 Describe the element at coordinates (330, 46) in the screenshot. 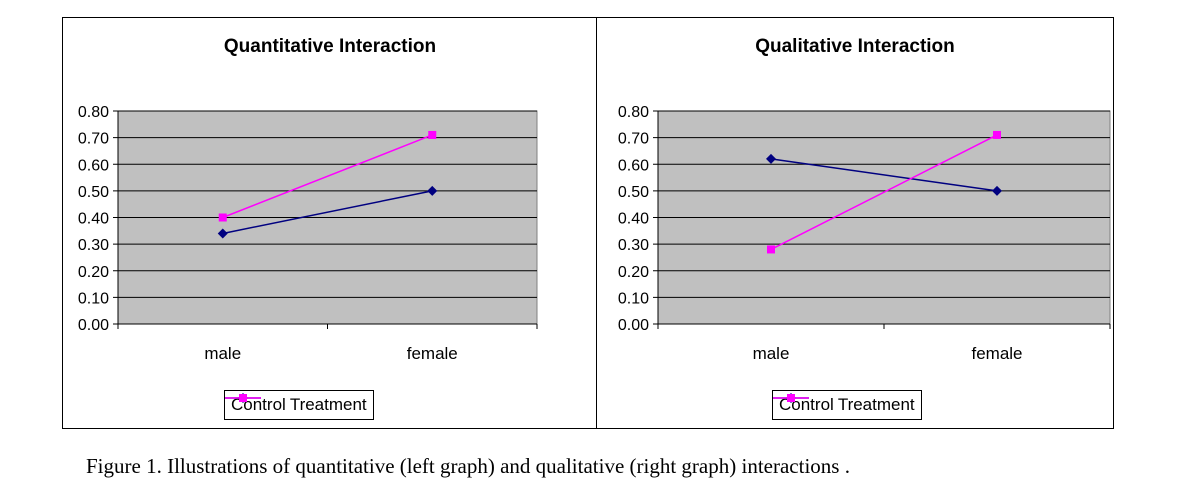

I see `chart-title: Quantitative Interaction` at that location.